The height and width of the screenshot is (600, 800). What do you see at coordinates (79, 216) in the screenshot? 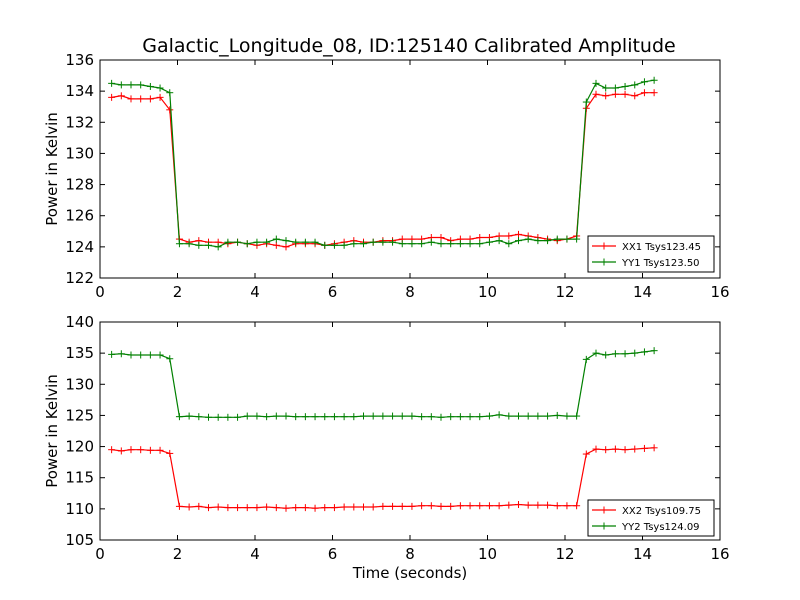
I see `y-tick-label: 126` at bounding box center [79, 216].